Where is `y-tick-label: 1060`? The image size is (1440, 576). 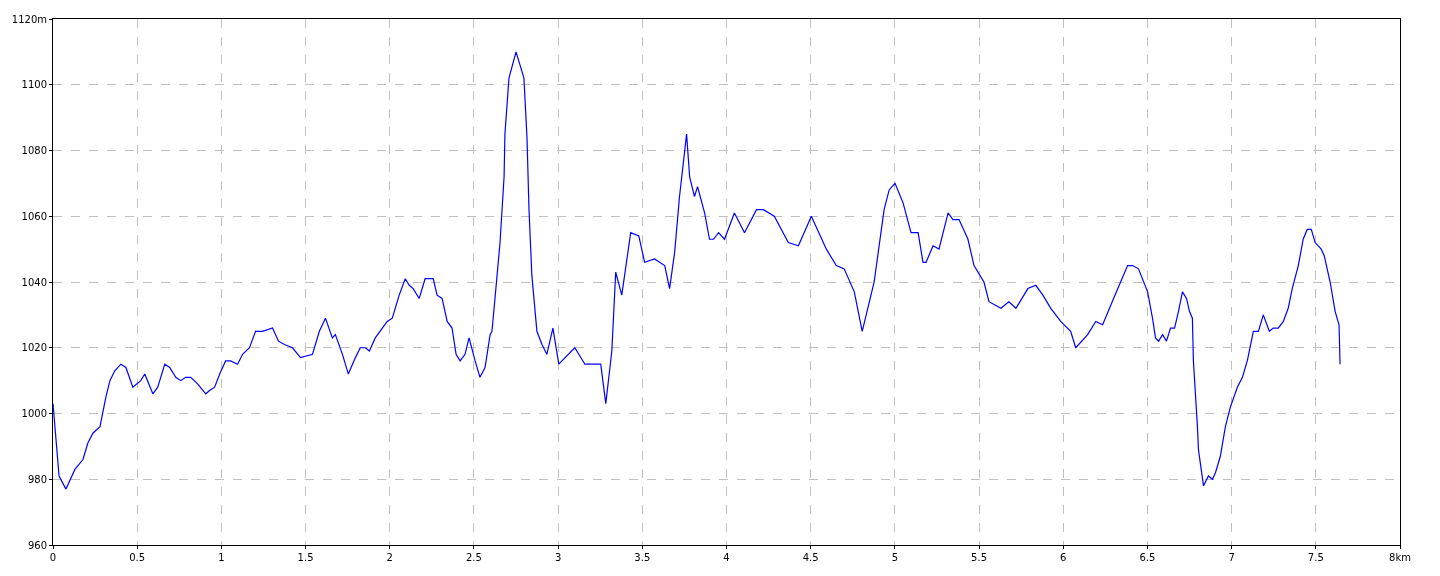
y-tick-label: 1060 is located at coordinates (34, 216).